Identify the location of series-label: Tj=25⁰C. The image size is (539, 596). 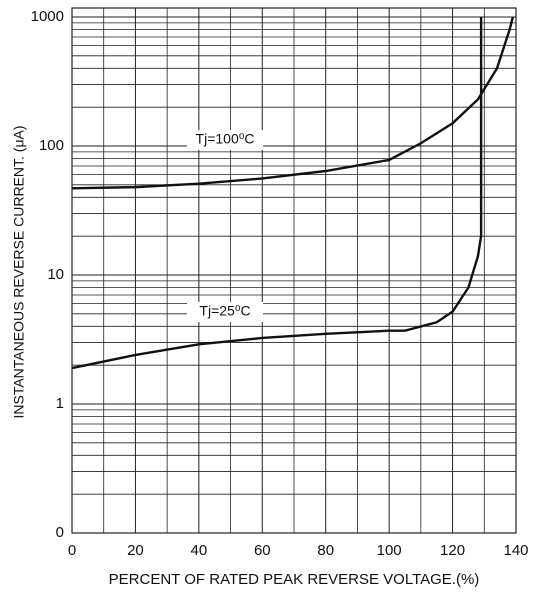
(224, 311).